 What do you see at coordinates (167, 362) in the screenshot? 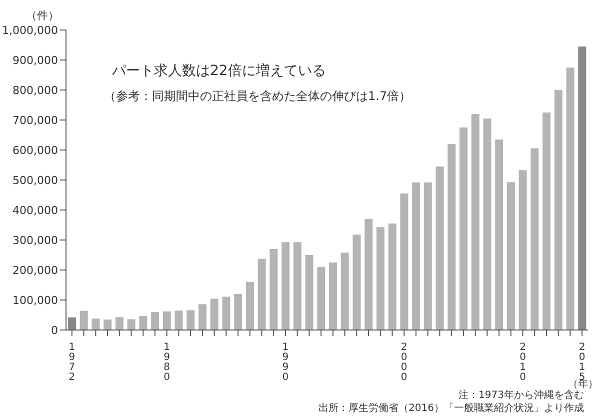
I see `x-tick-label: 1980` at bounding box center [167, 362].